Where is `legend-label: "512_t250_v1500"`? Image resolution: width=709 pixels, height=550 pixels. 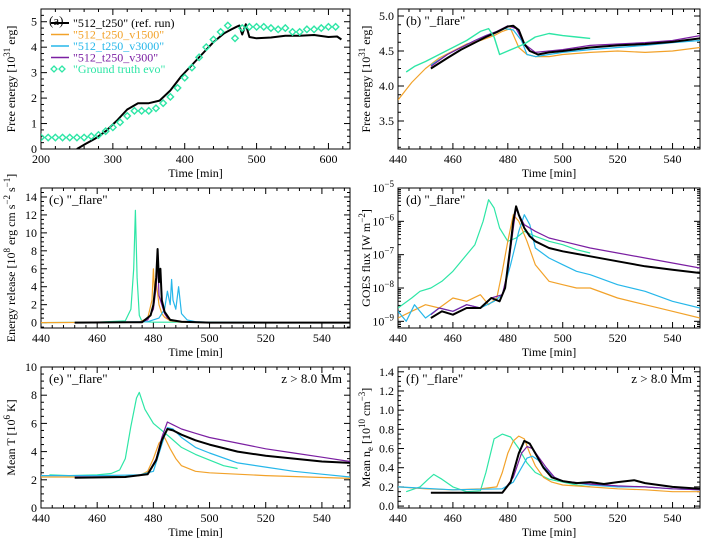 legend-label: "512_t250_v1500" is located at coordinates (118, 35).